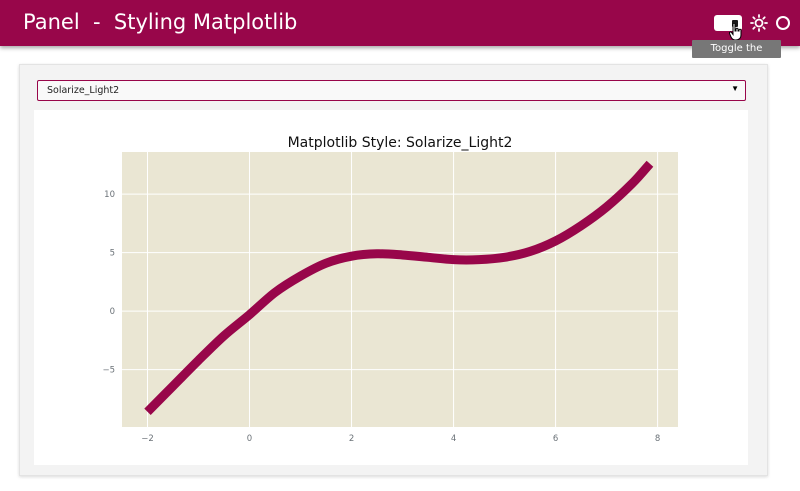  What do you see at coordinates (400, 143) in the screenshot?
I see `chart-title: Matplotlib Style: Solarize_Light2` at bounding box center [400, 143].